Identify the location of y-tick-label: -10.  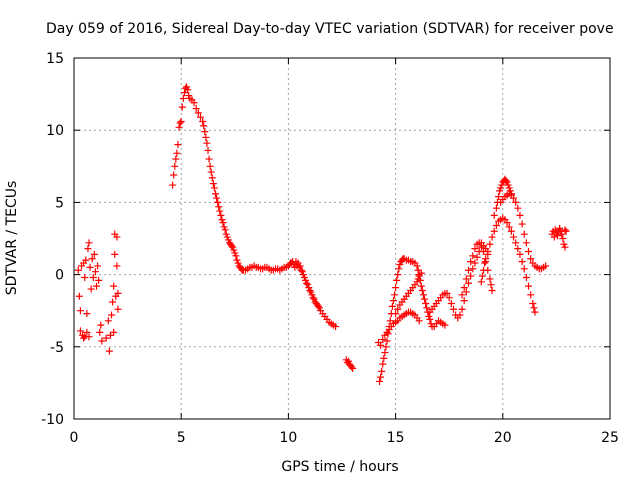
(52, 420).